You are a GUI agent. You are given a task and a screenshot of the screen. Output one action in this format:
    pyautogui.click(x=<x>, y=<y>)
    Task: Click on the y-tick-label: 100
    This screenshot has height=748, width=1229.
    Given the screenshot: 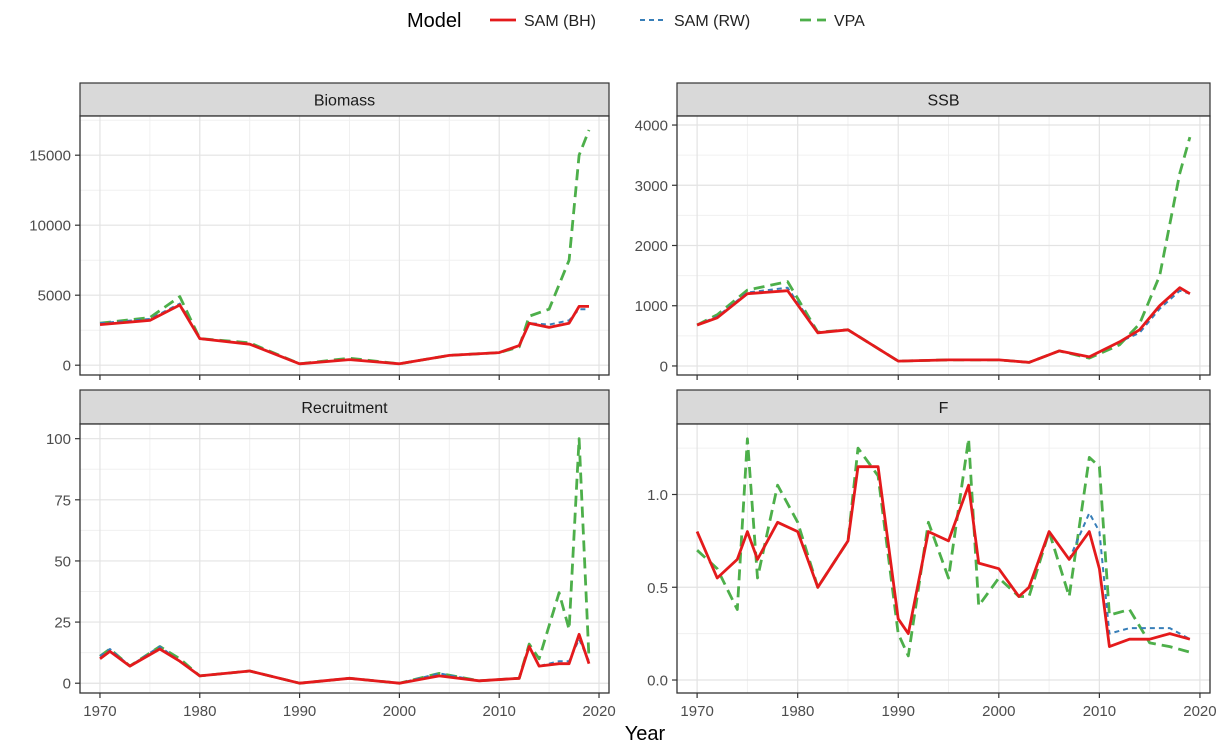 What is the action you would take?
    pyautogui.click(x=58, y=439)
    